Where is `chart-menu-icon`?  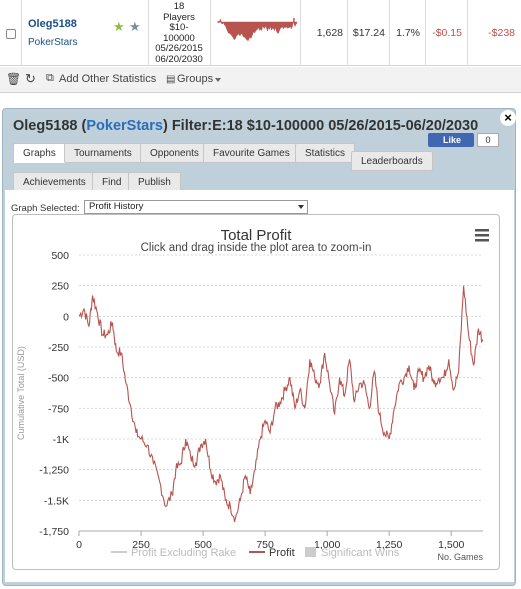
chart-menu-icon is located at coordinates (482, 235).